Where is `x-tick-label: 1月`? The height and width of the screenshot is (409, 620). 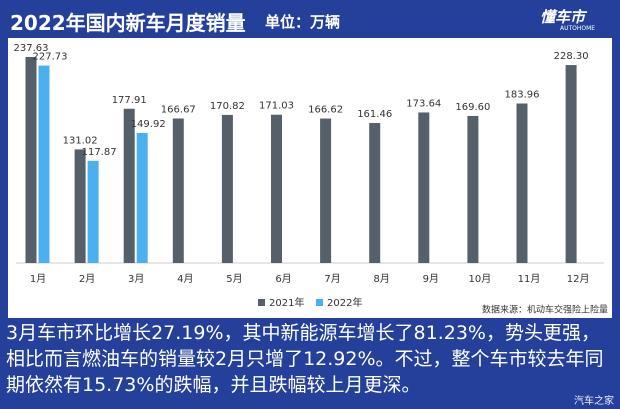
x-tick-label: 1月 is located at coordinates (38, 279).